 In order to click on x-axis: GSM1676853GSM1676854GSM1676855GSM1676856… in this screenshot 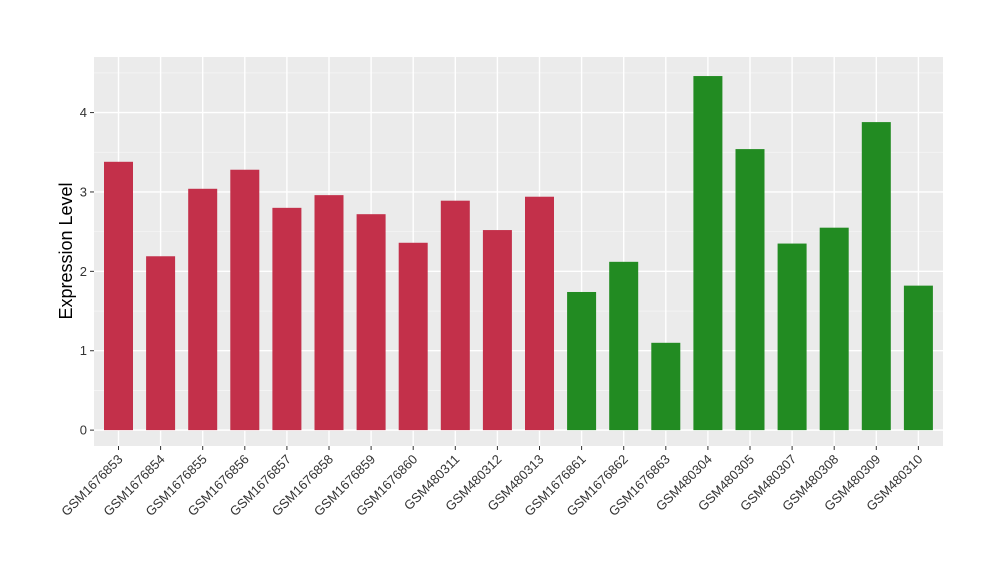, I will do `click(492, 482)`.